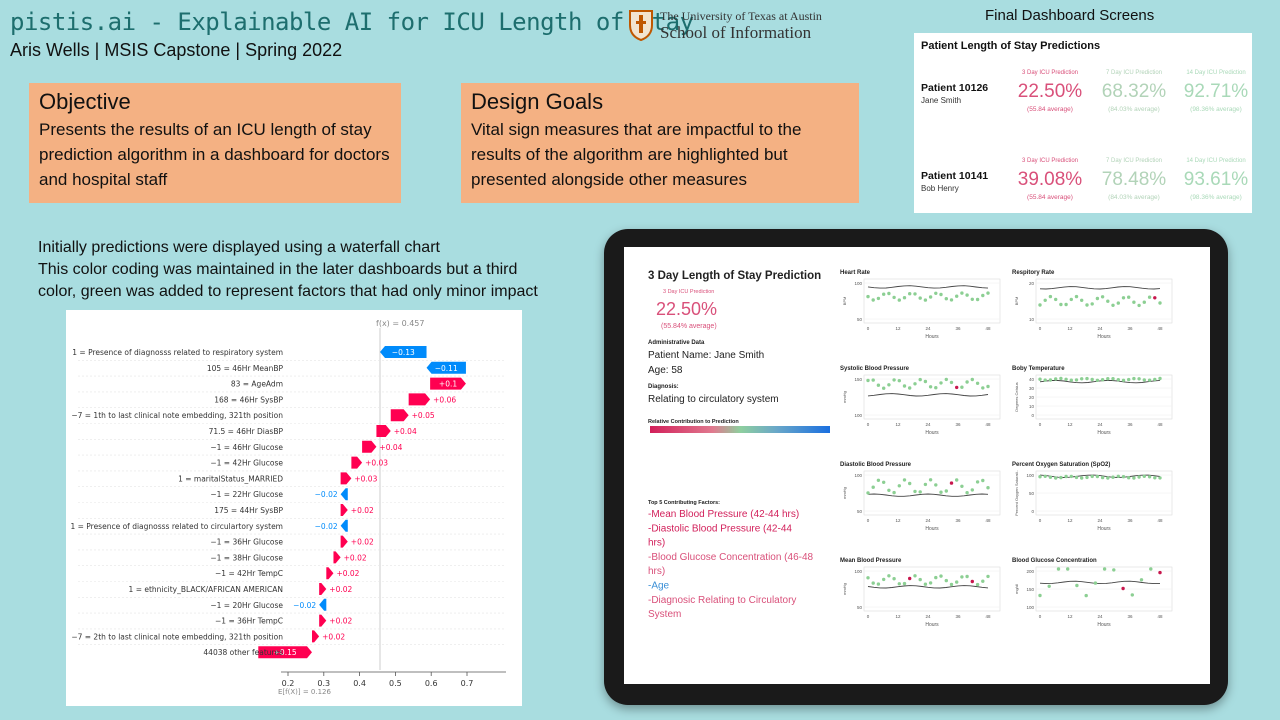 This screenshot has height=720, width=1280. What do you see at coordinates (285, 652) in the screenshot?
I see `bar-value-label: +0.15` at bounding box center [285, 652].